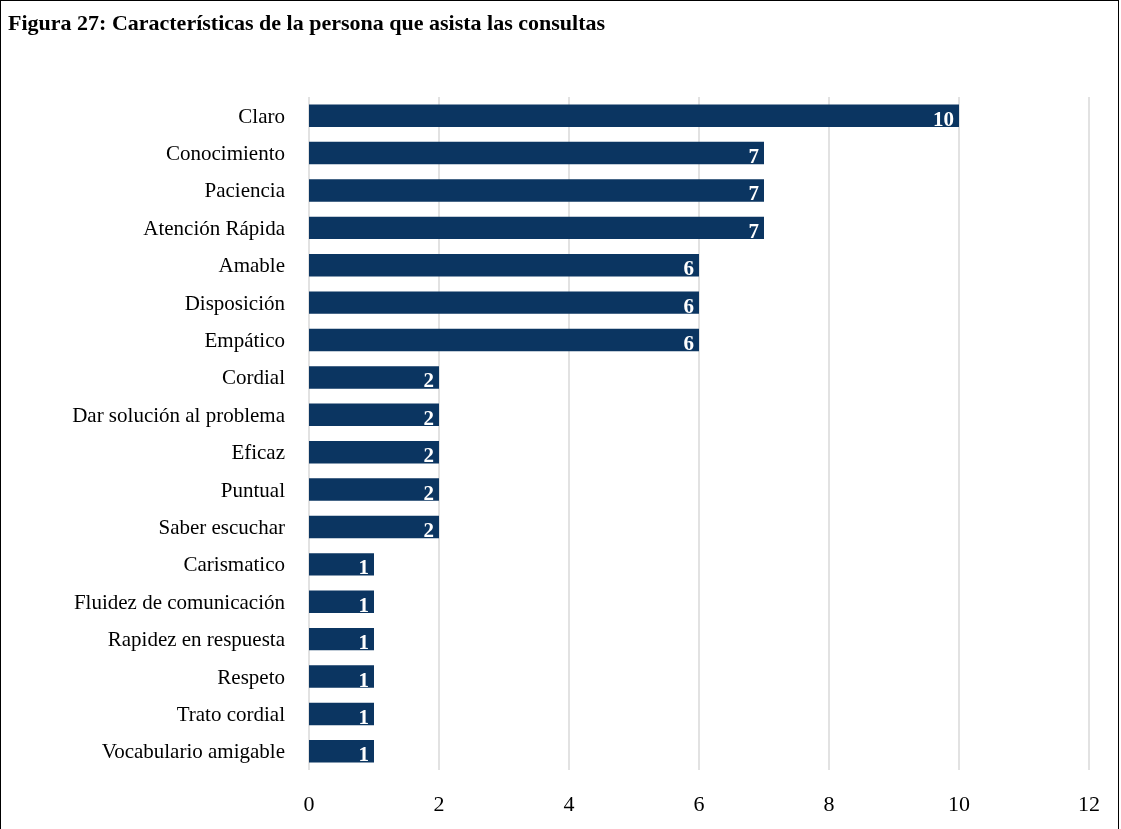 This screenshot has width=1121, height=829. What do you see at coordinates (258, 452) in the screenshot?
I see `y-tick-label: Eficaz` at bounding box center [258, 452].